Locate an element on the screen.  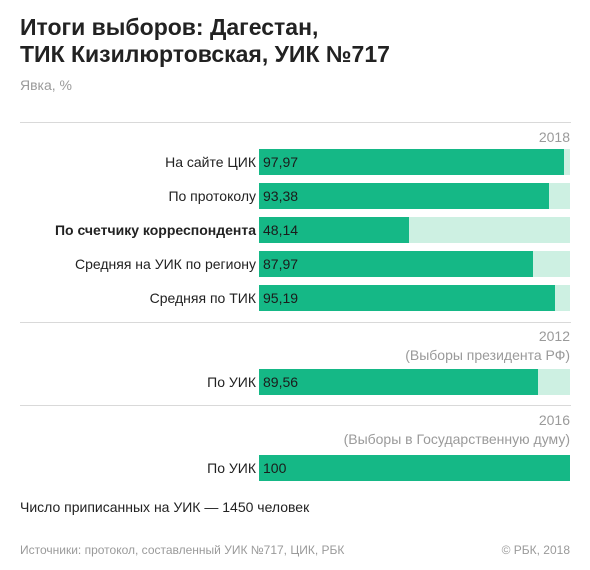
bar-track: 89,56 is located at coordinates (414, 382).